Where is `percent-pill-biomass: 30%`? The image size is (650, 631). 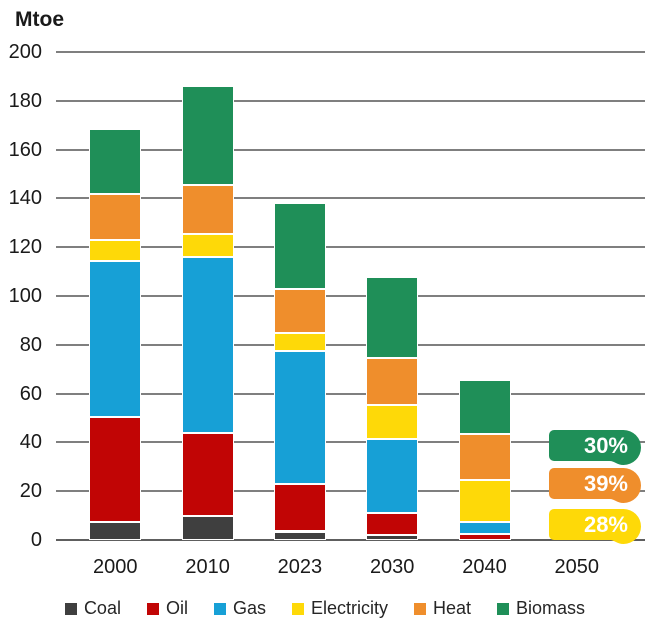
percent-pill-biomass: 30% is located at coordinates (595, 447).